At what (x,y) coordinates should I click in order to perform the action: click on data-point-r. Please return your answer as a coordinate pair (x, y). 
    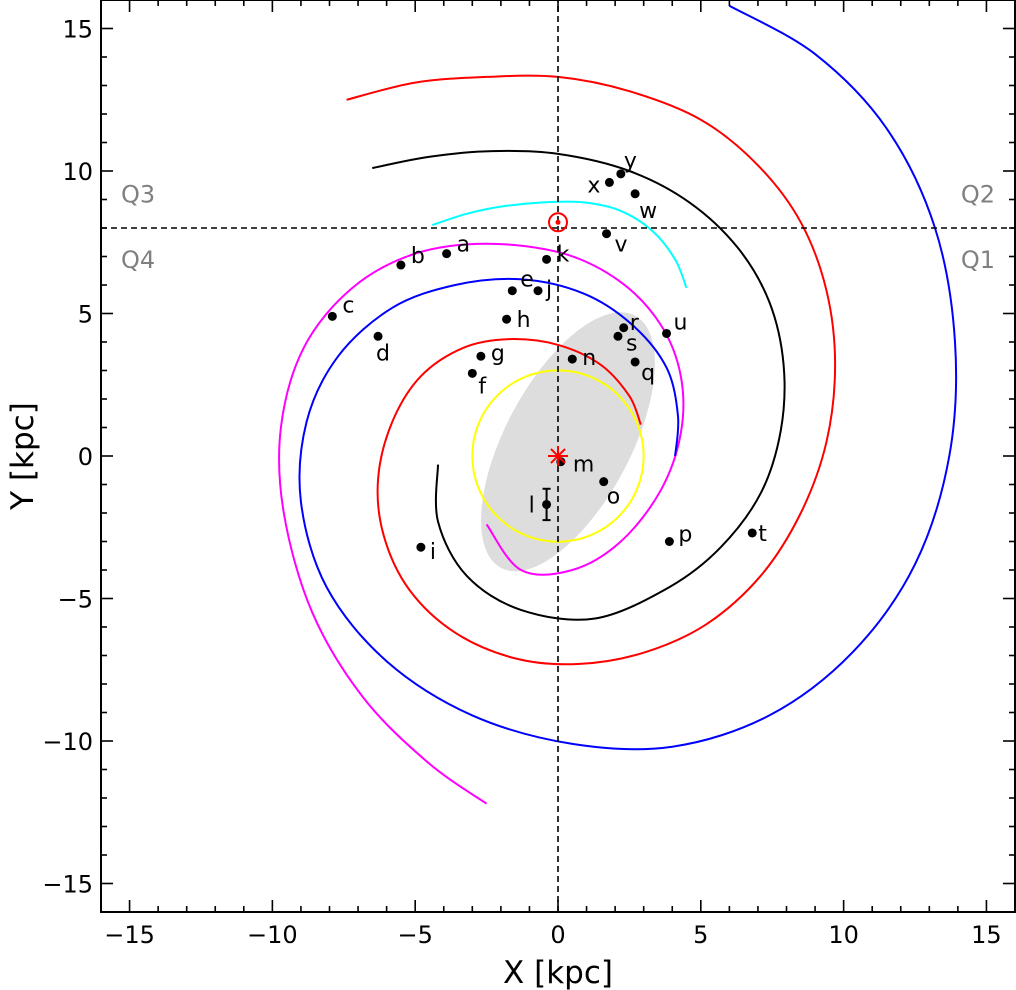
    Looking at the image, I should click on (624, 328).